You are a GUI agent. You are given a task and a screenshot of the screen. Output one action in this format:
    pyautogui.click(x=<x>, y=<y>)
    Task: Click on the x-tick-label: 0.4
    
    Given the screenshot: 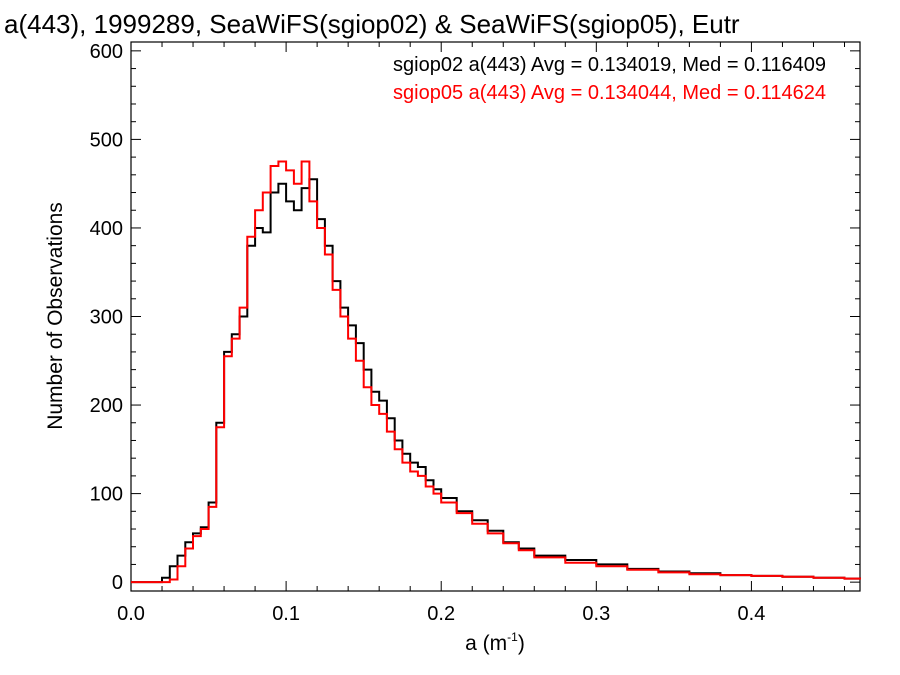 What is the action you would take?
    pyautogui.click(x=752, y=614)
    